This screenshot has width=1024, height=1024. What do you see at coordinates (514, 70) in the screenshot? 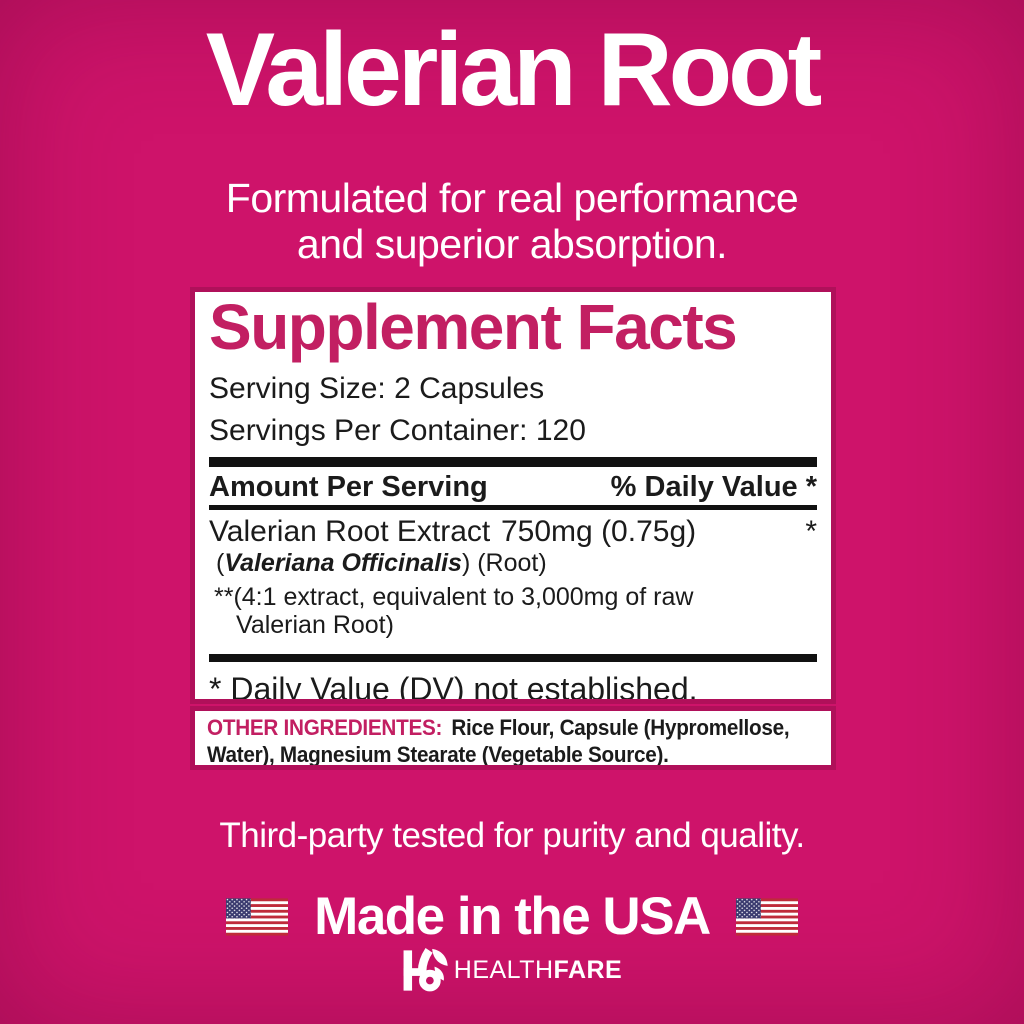
I see `product-title: Valerian Root` at bounding box center [514, 70].